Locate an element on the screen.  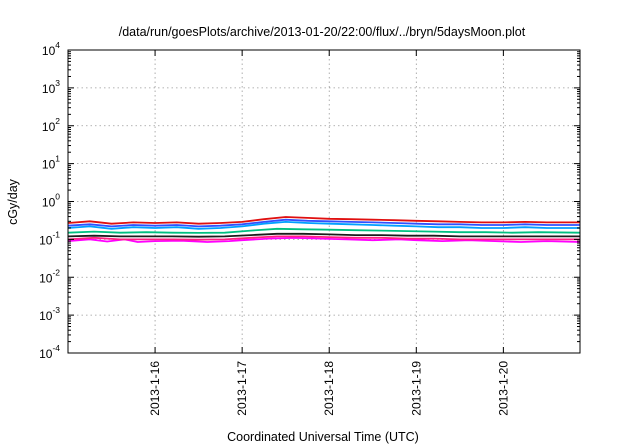
y-tick-label: 10⁰ is located at coordinates (51, 201).